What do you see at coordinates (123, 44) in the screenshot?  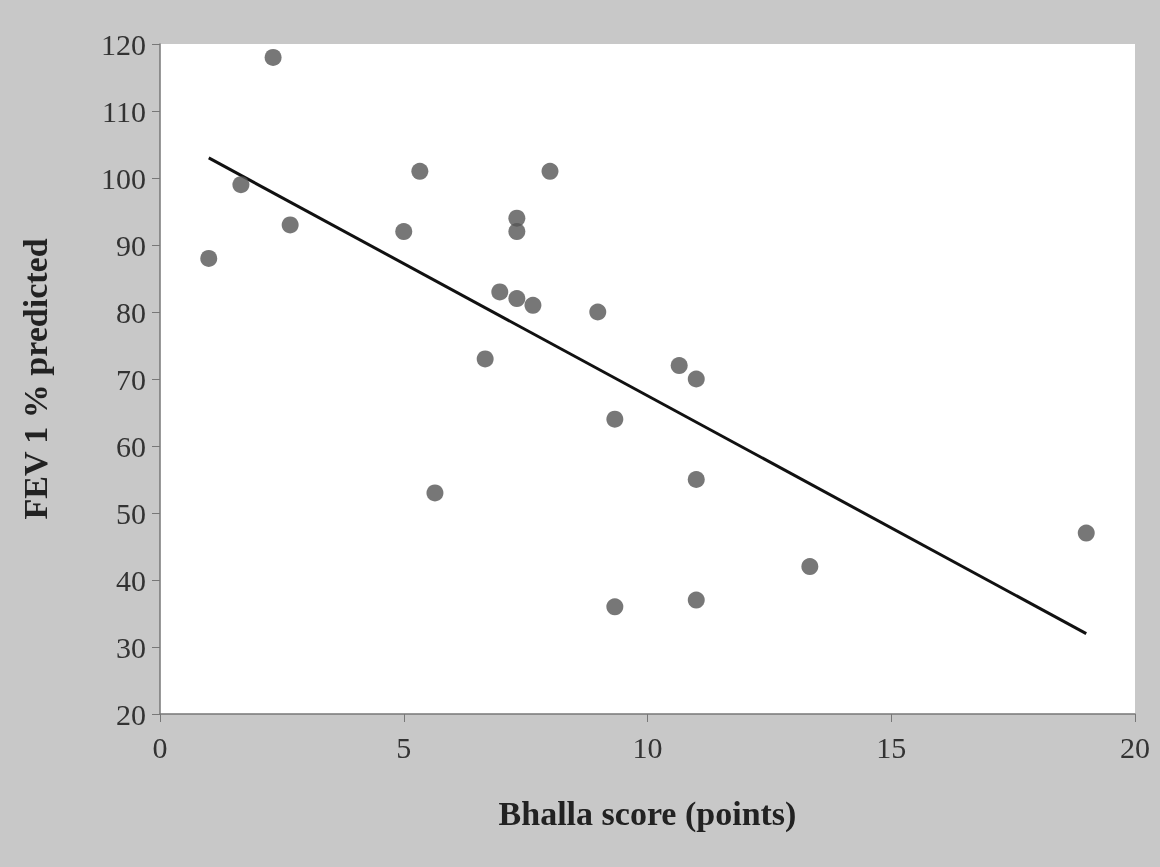 I see `y-tick-label: 120` at bounding box center [123, 44].